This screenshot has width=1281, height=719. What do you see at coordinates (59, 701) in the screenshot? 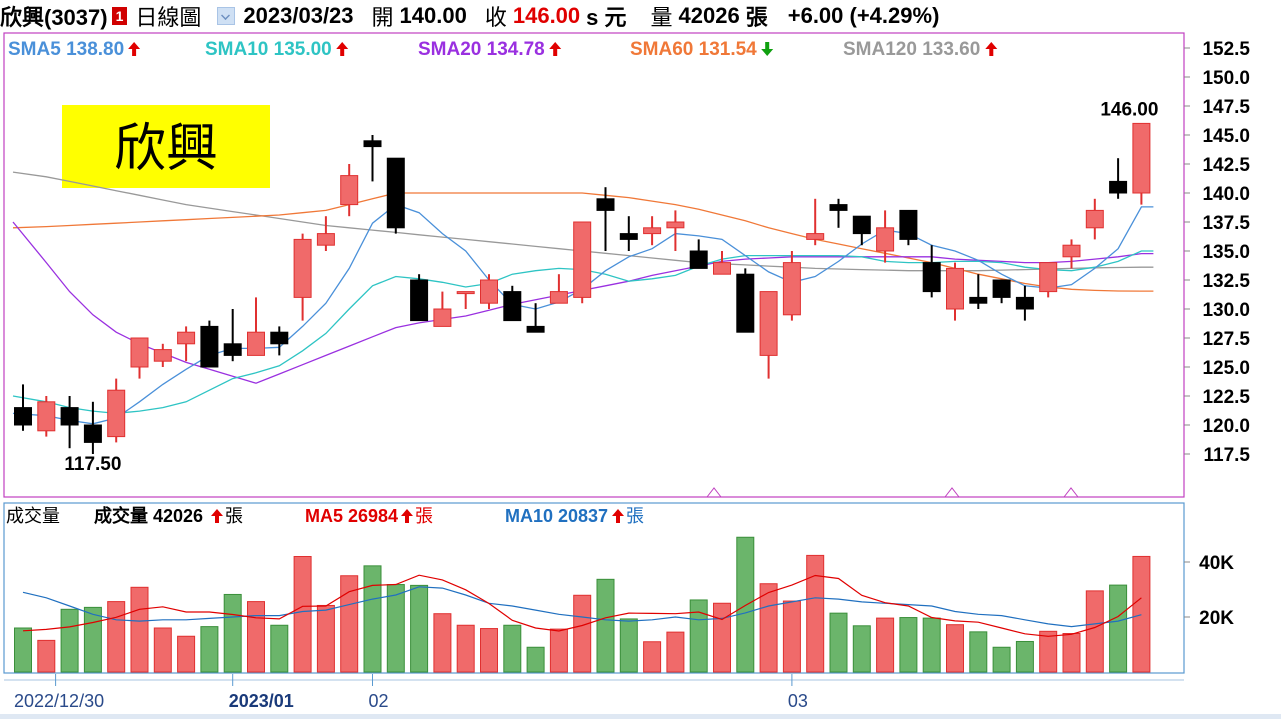
I see `x-tick-label: 2022/12/30` at bounding box center [59, 701].